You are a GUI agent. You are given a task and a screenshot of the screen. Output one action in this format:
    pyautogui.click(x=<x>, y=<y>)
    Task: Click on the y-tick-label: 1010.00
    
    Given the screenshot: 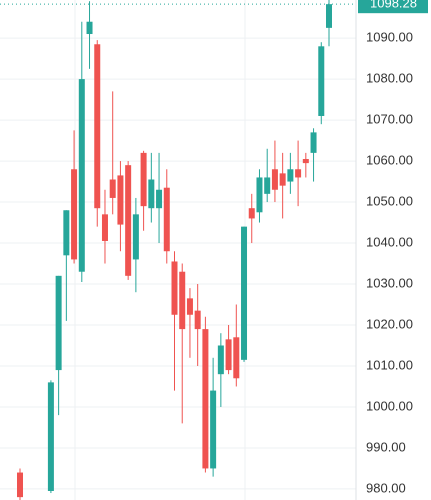 What is the action you would take?
    pyautogui.click(x=389, y=364)
    